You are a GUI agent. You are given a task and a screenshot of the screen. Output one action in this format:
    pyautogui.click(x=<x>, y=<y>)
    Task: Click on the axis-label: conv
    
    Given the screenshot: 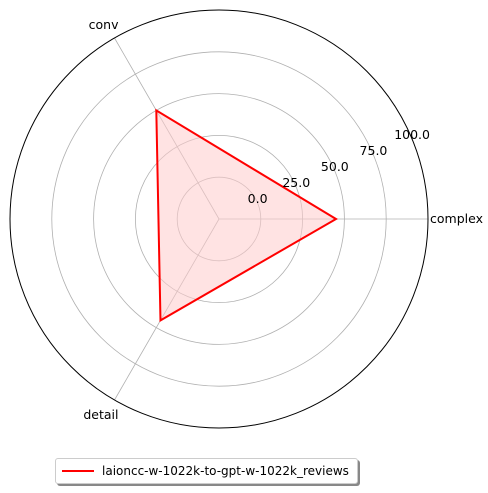 What is the action you would take?
    pyautogui.click(x=104, y=24)
    